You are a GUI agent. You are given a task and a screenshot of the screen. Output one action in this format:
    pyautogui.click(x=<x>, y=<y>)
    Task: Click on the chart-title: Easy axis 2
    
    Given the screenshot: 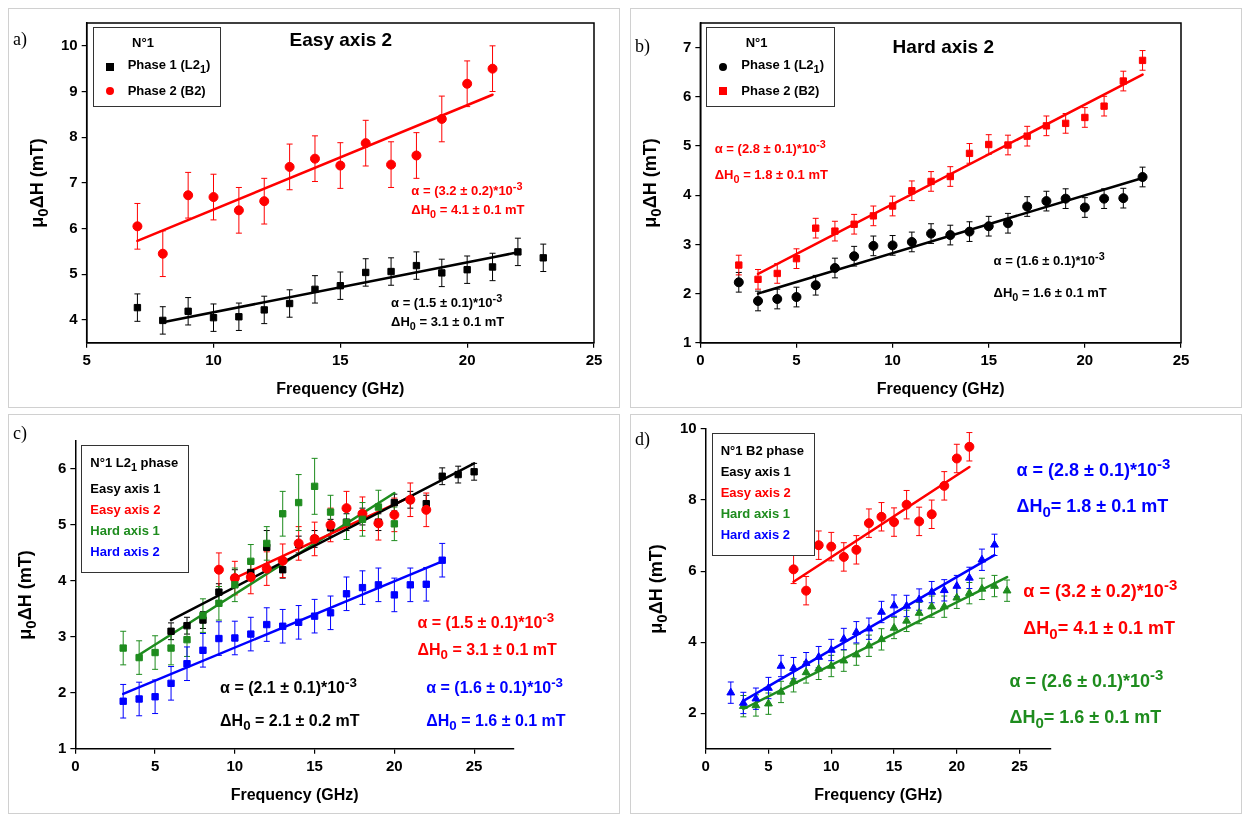 What is the action you would take?
    pyautogui.click(x=341, y=40)
    